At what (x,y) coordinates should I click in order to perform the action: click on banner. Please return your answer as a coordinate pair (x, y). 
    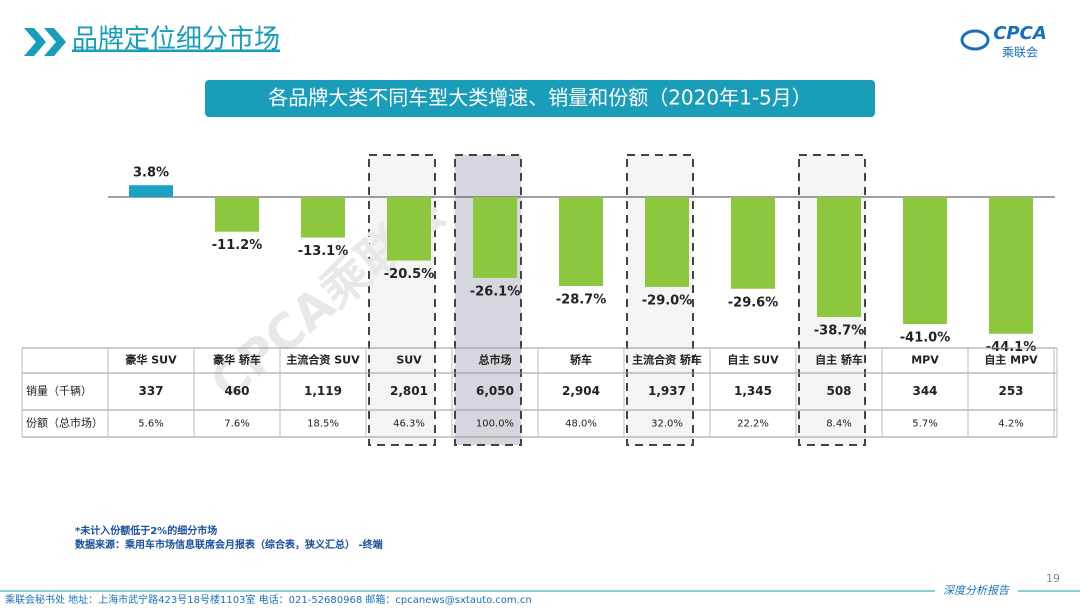
    Looking at the image, I should click on (540, 98).